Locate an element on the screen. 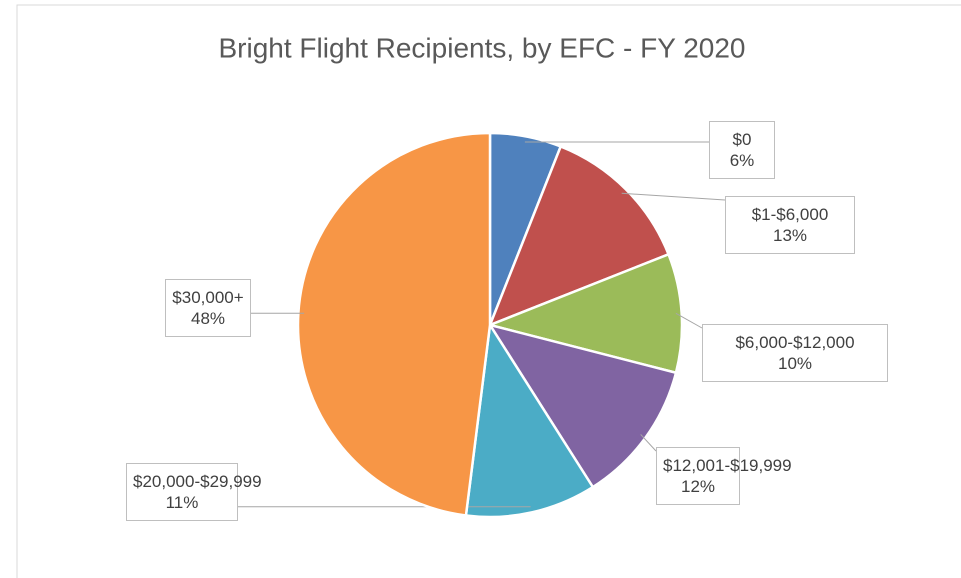 This screenshot has width=961, height=578. label-category: $12,001-$19,999 is located at coordinates (727, 465).